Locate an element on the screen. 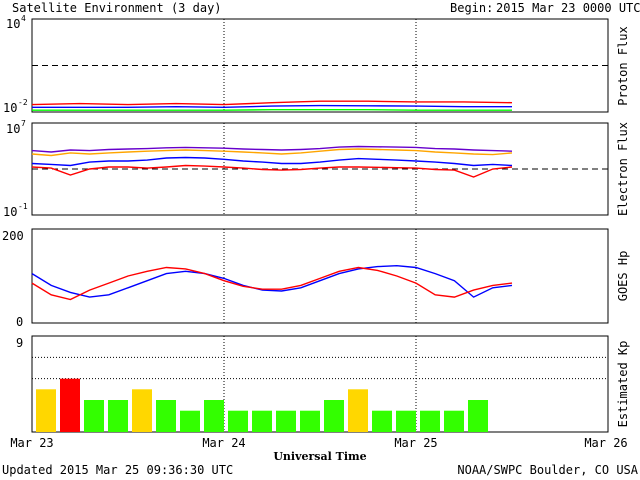 This screenshot has height=480, width=640. proton-ytick-bottom-exp: -2 is located at coordinates (23, 102).